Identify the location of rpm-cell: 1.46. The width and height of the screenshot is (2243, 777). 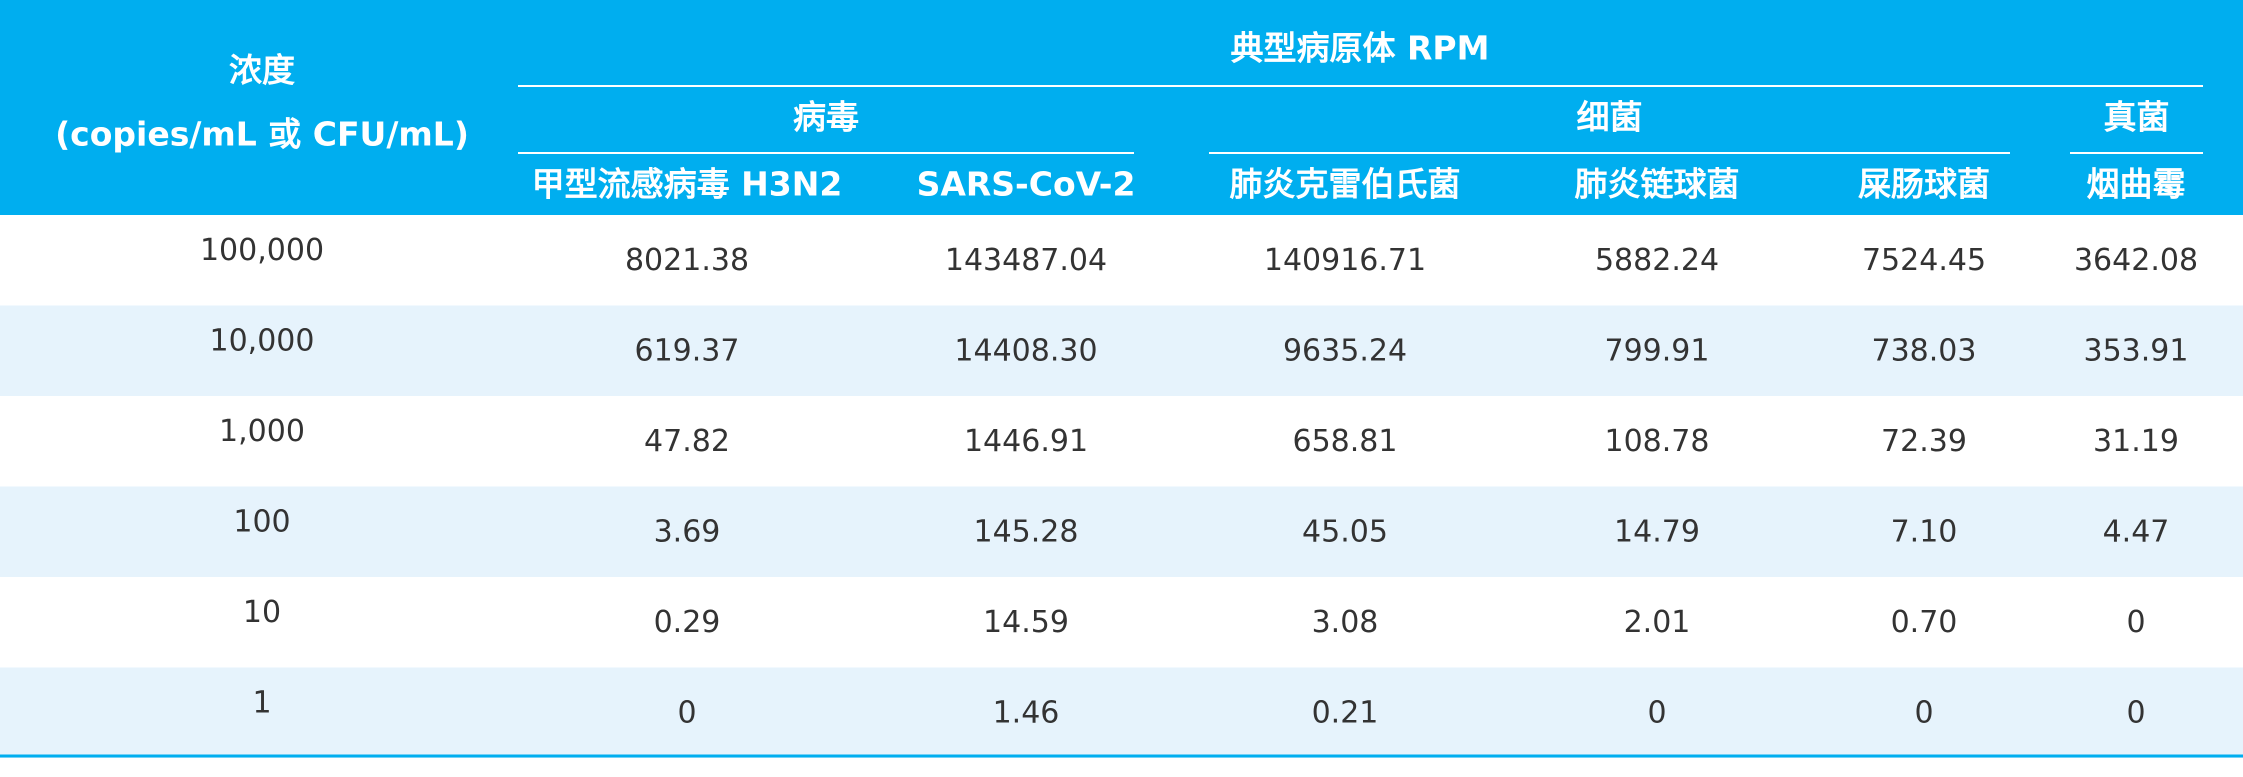
(1026, 712).